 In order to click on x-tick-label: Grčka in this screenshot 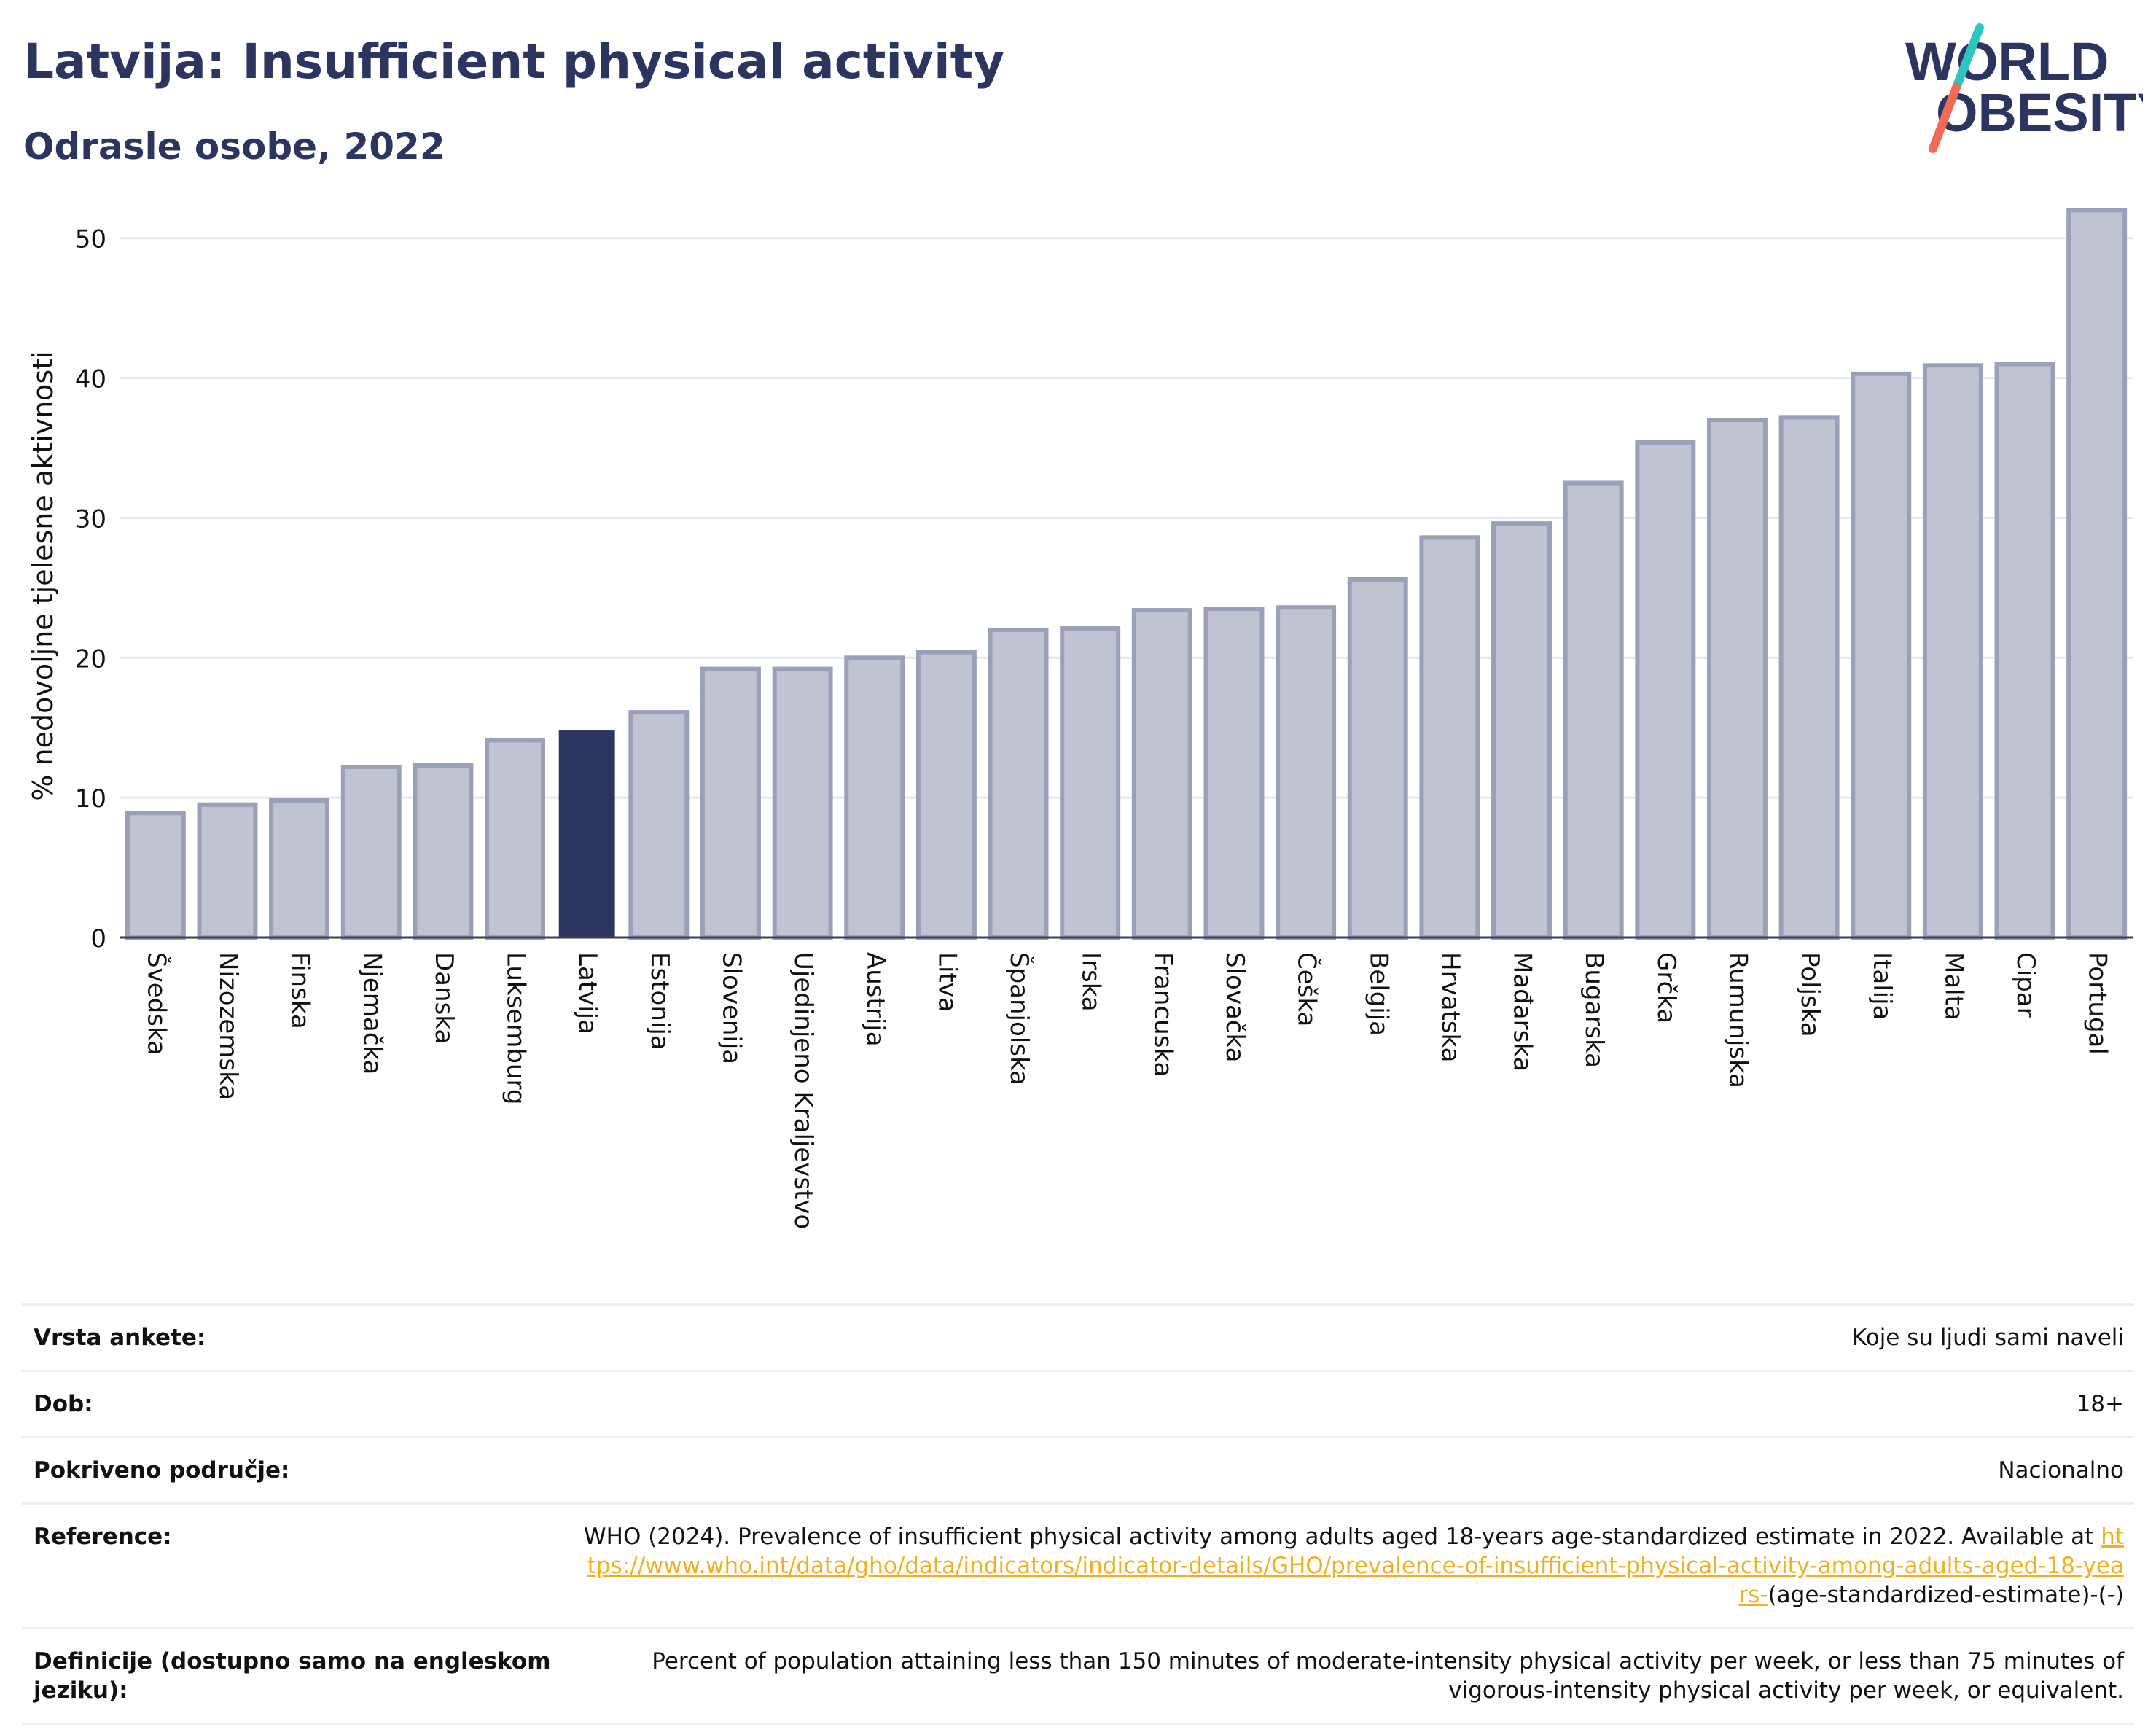, I will do `click(1666, 988)`.